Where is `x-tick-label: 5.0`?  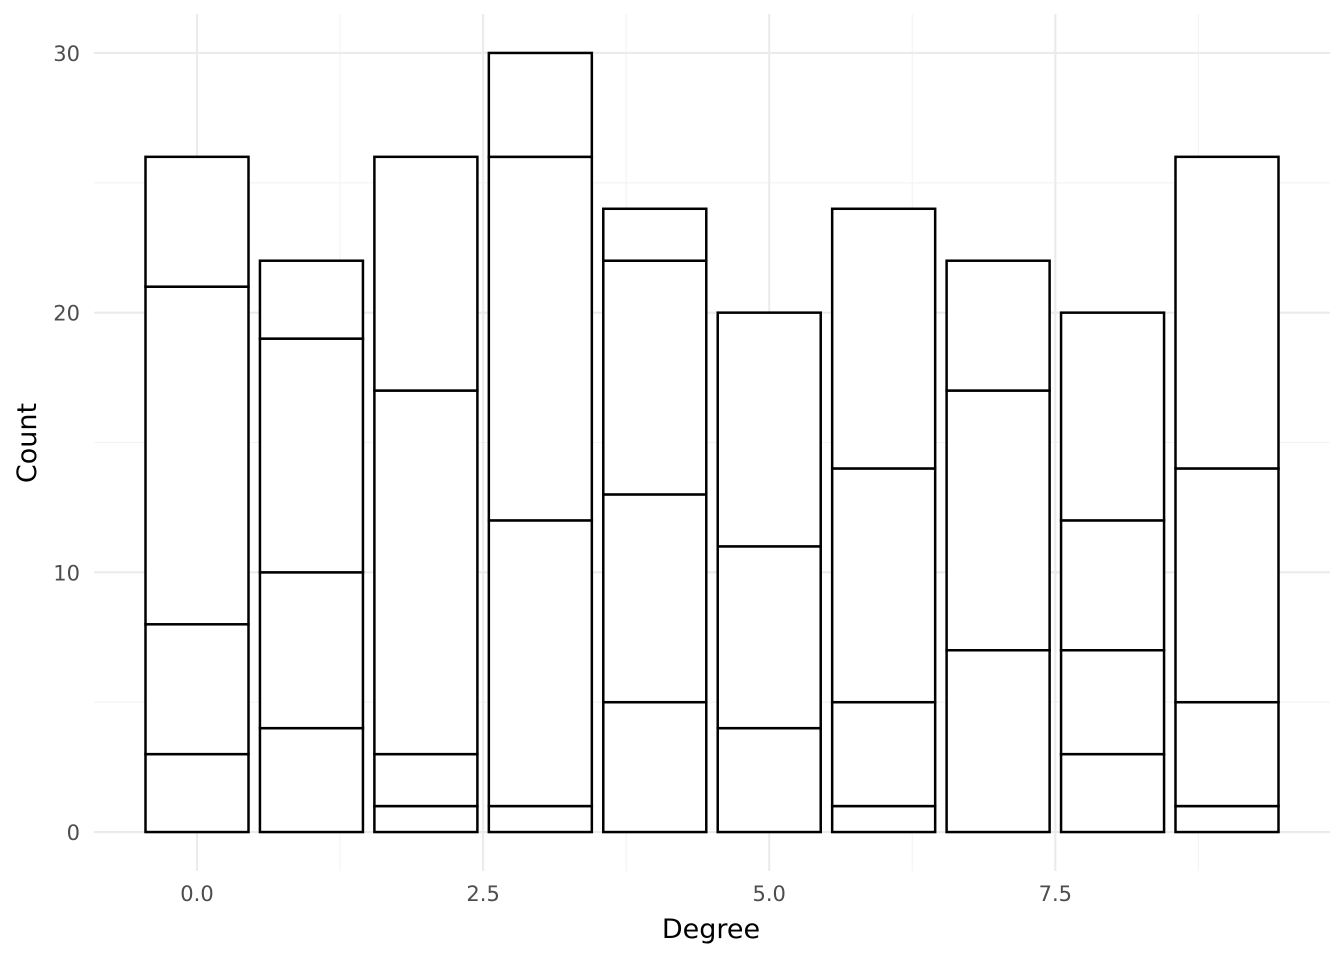
x-tick-label: 5.0 is located at coordinates (769, 894).